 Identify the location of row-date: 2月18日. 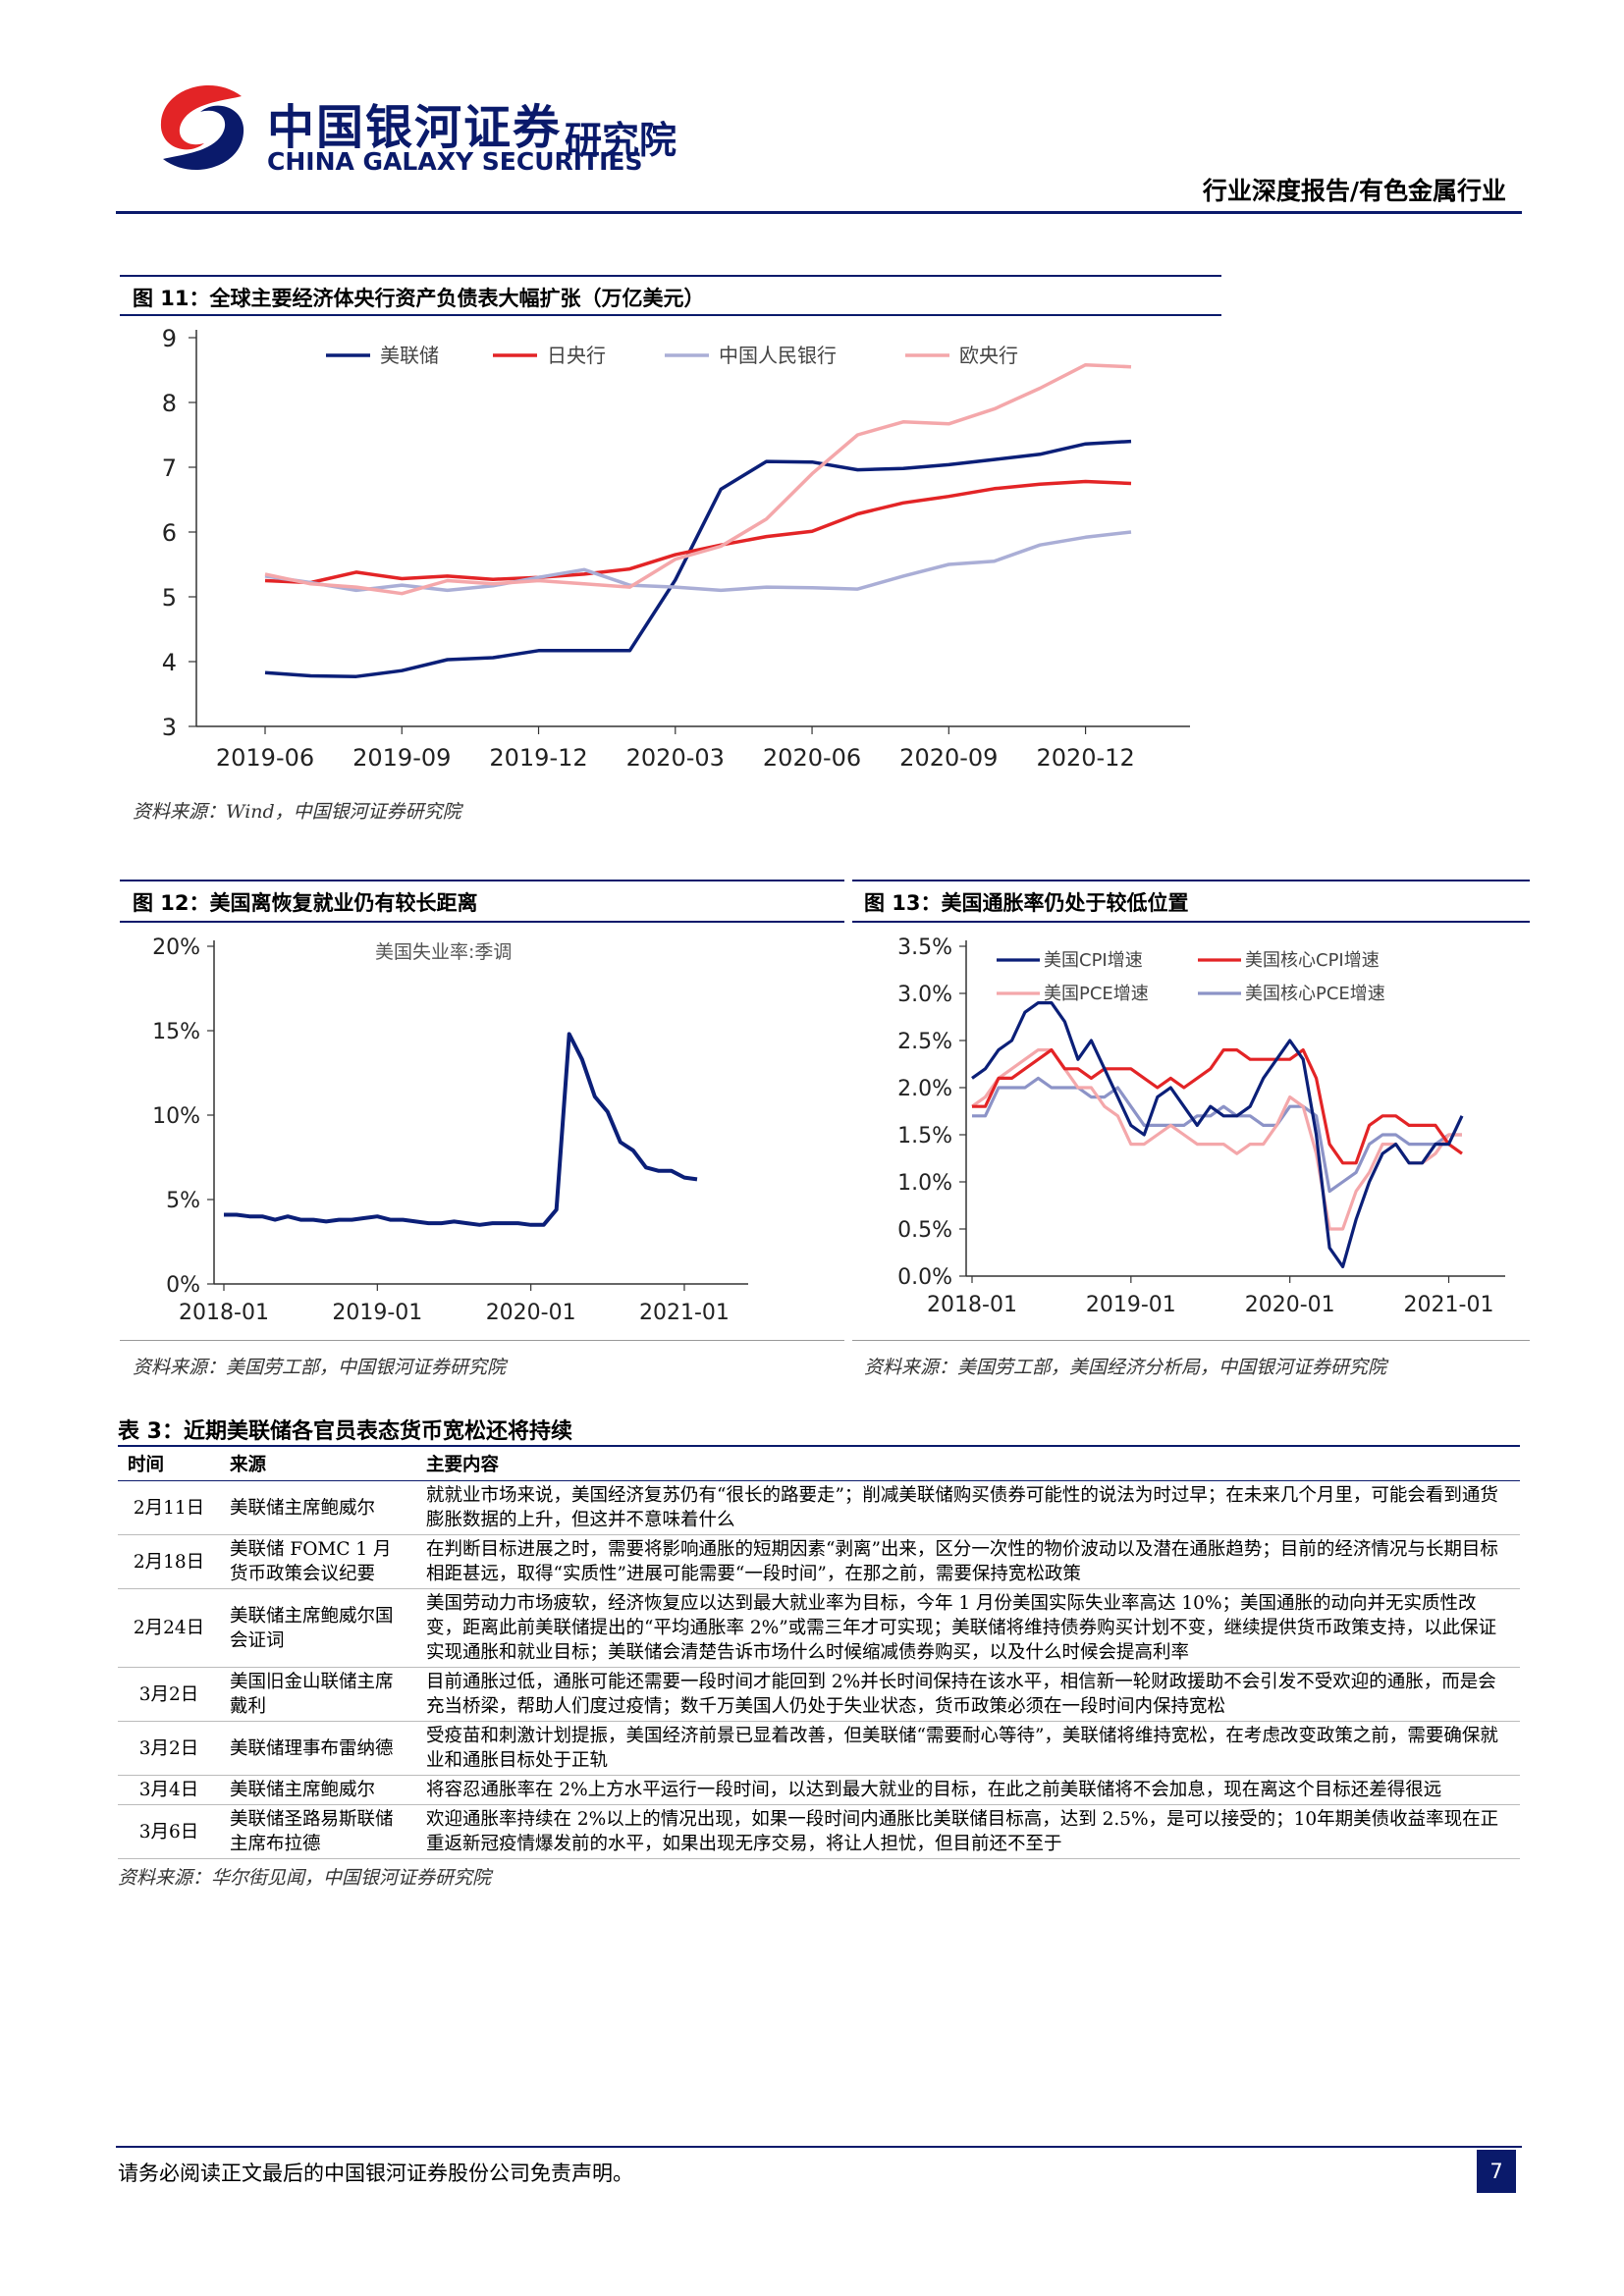
(169, 1562).